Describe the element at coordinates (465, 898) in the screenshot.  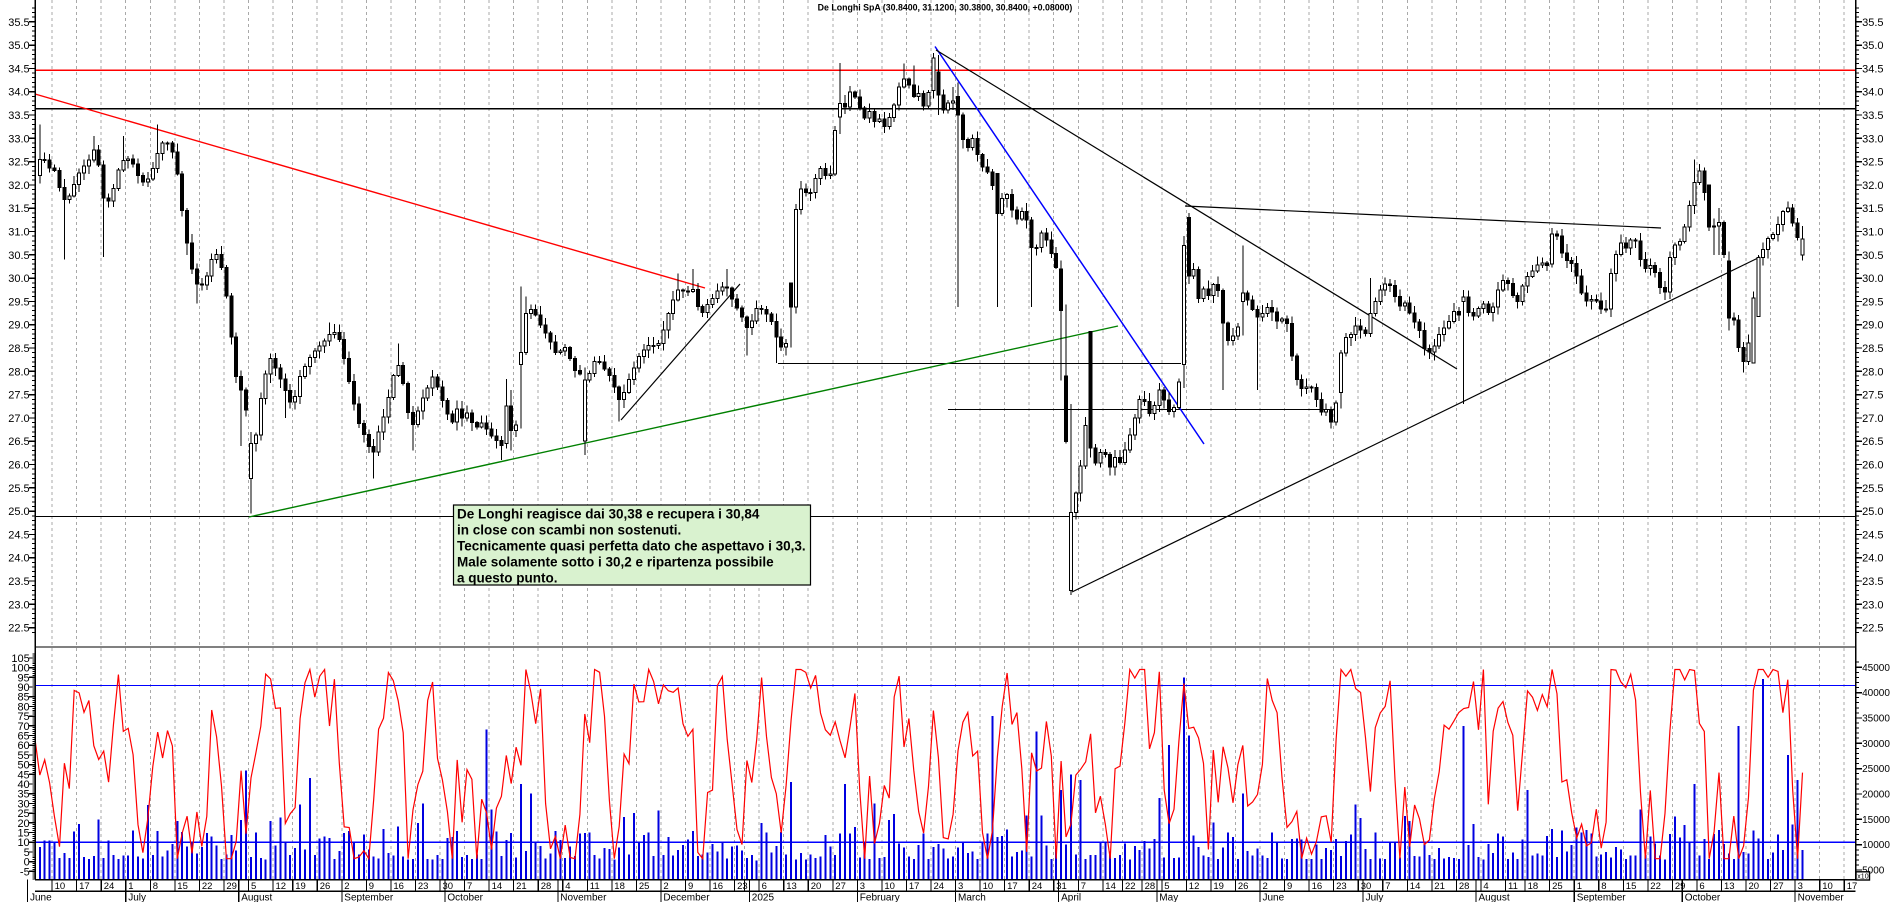
I see `svg-text: October` at that location.